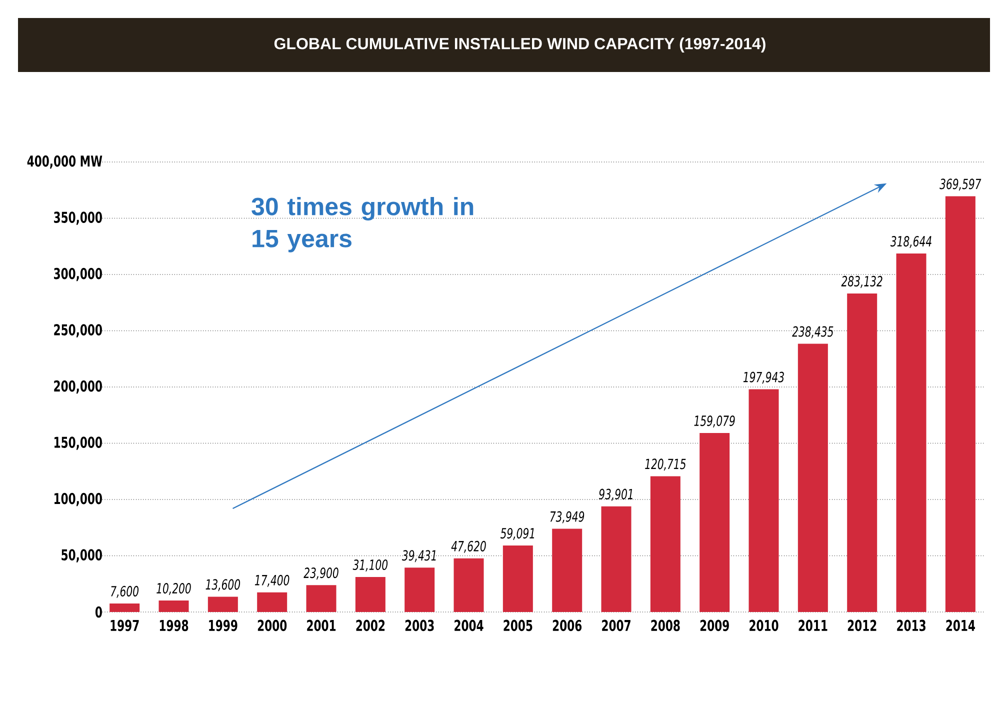  What do you see at coordinates (272, 626) in the screenshot?
I see `x-tick-label: 2000` at bounding box center [272, 626].